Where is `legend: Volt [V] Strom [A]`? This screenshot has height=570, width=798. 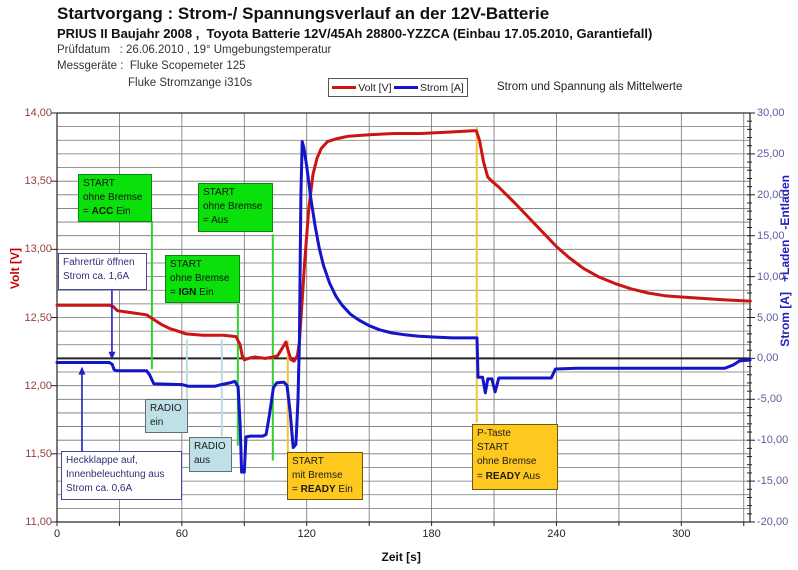 legend: Volt [V] Strom [A] is located at coordinates (398, 87).